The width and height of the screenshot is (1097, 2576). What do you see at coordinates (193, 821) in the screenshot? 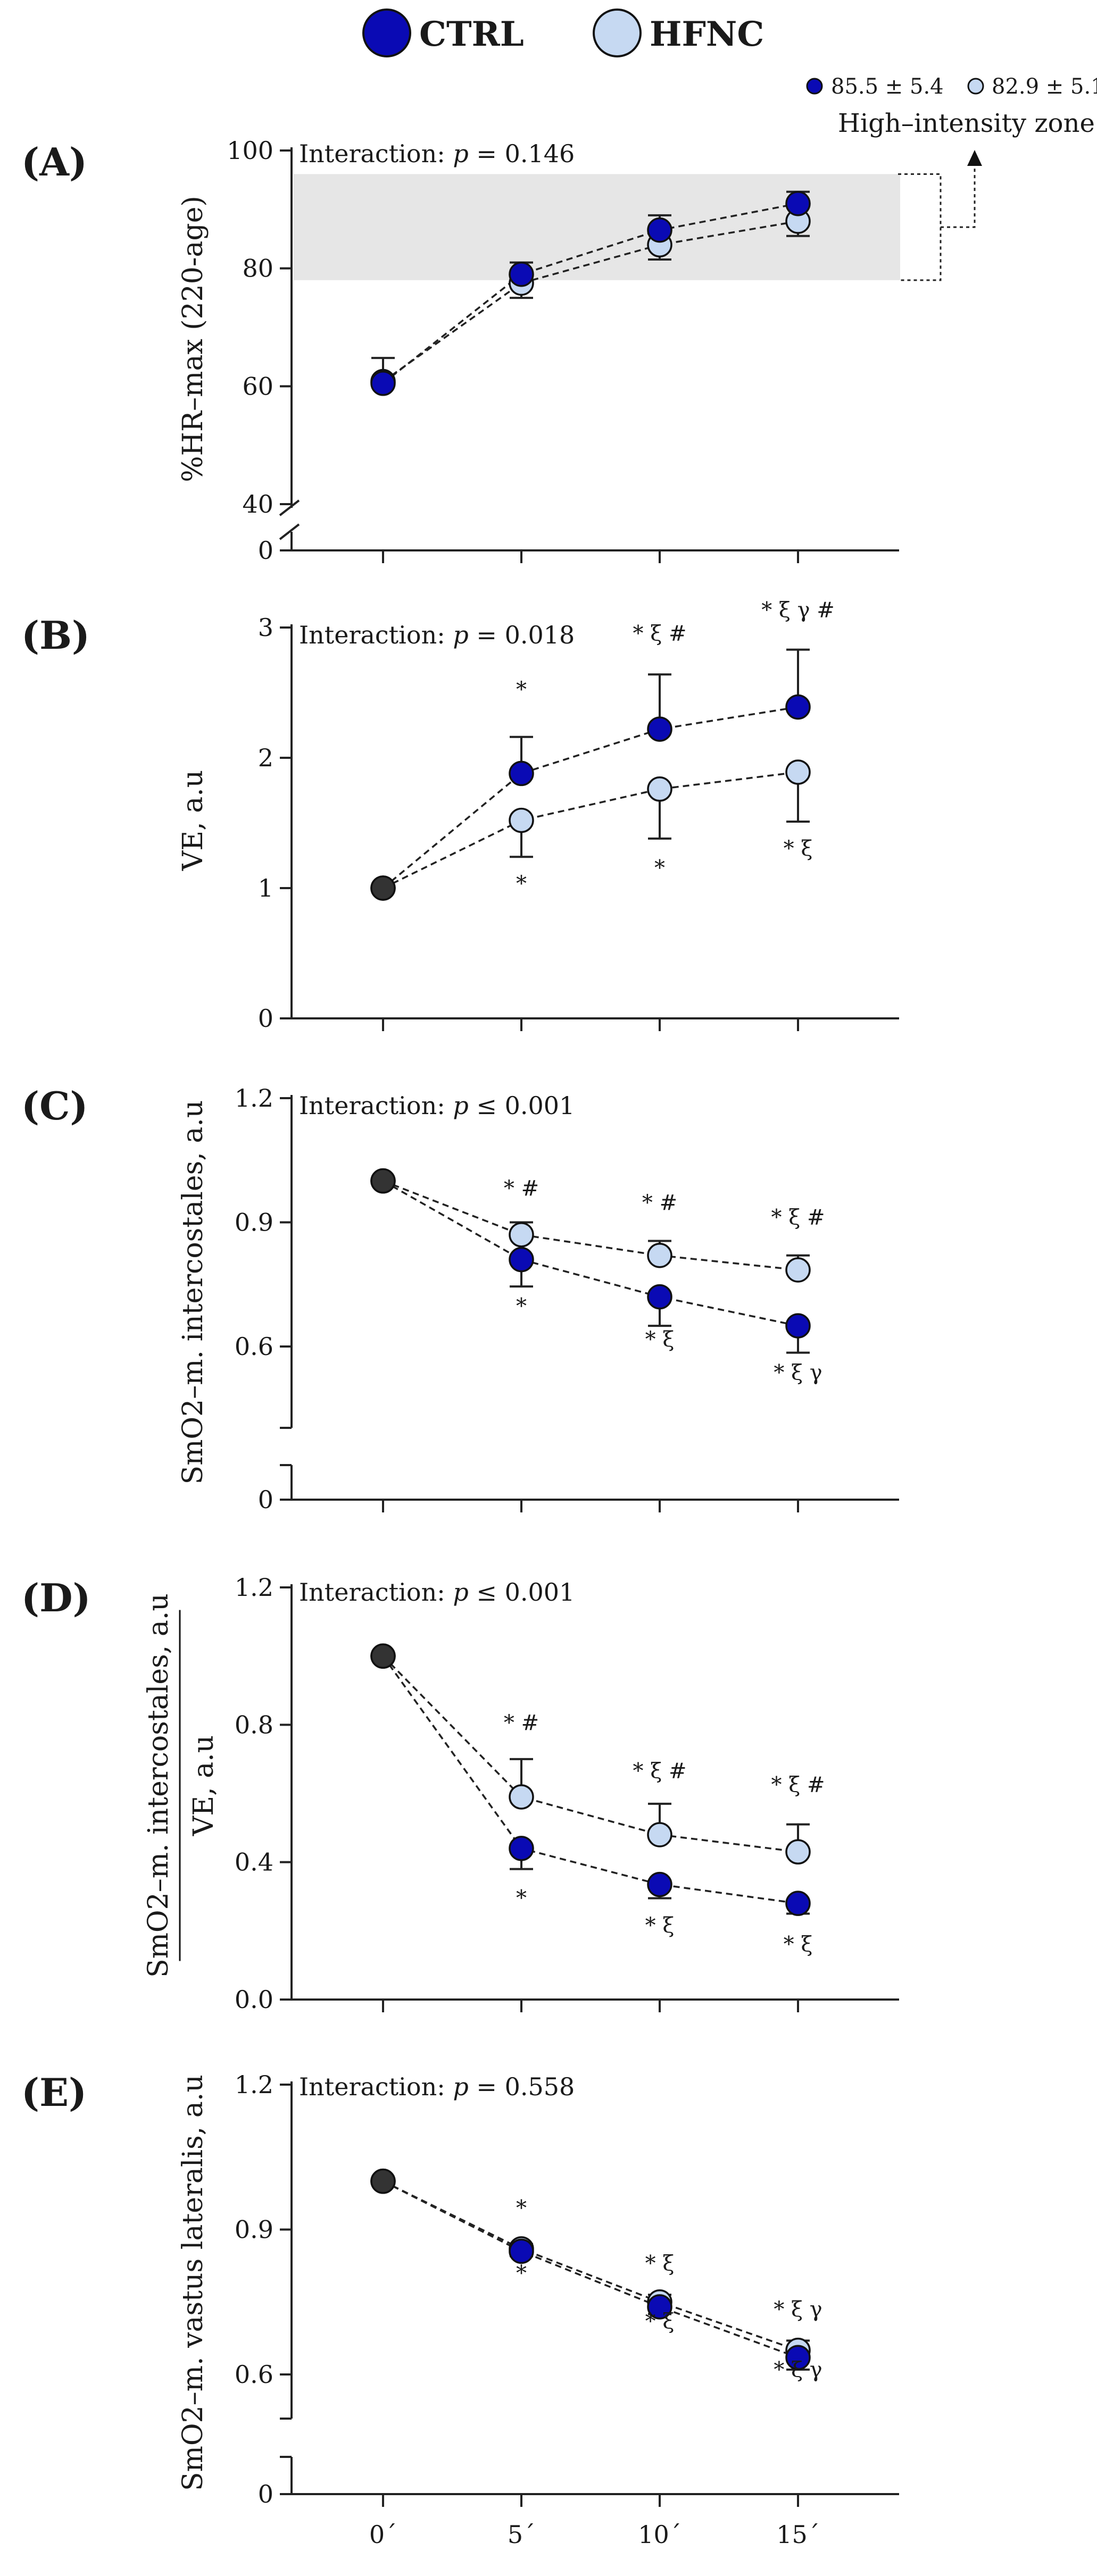
I see `y-axis-label: VE, a.u` at bounding box center [193, 821].